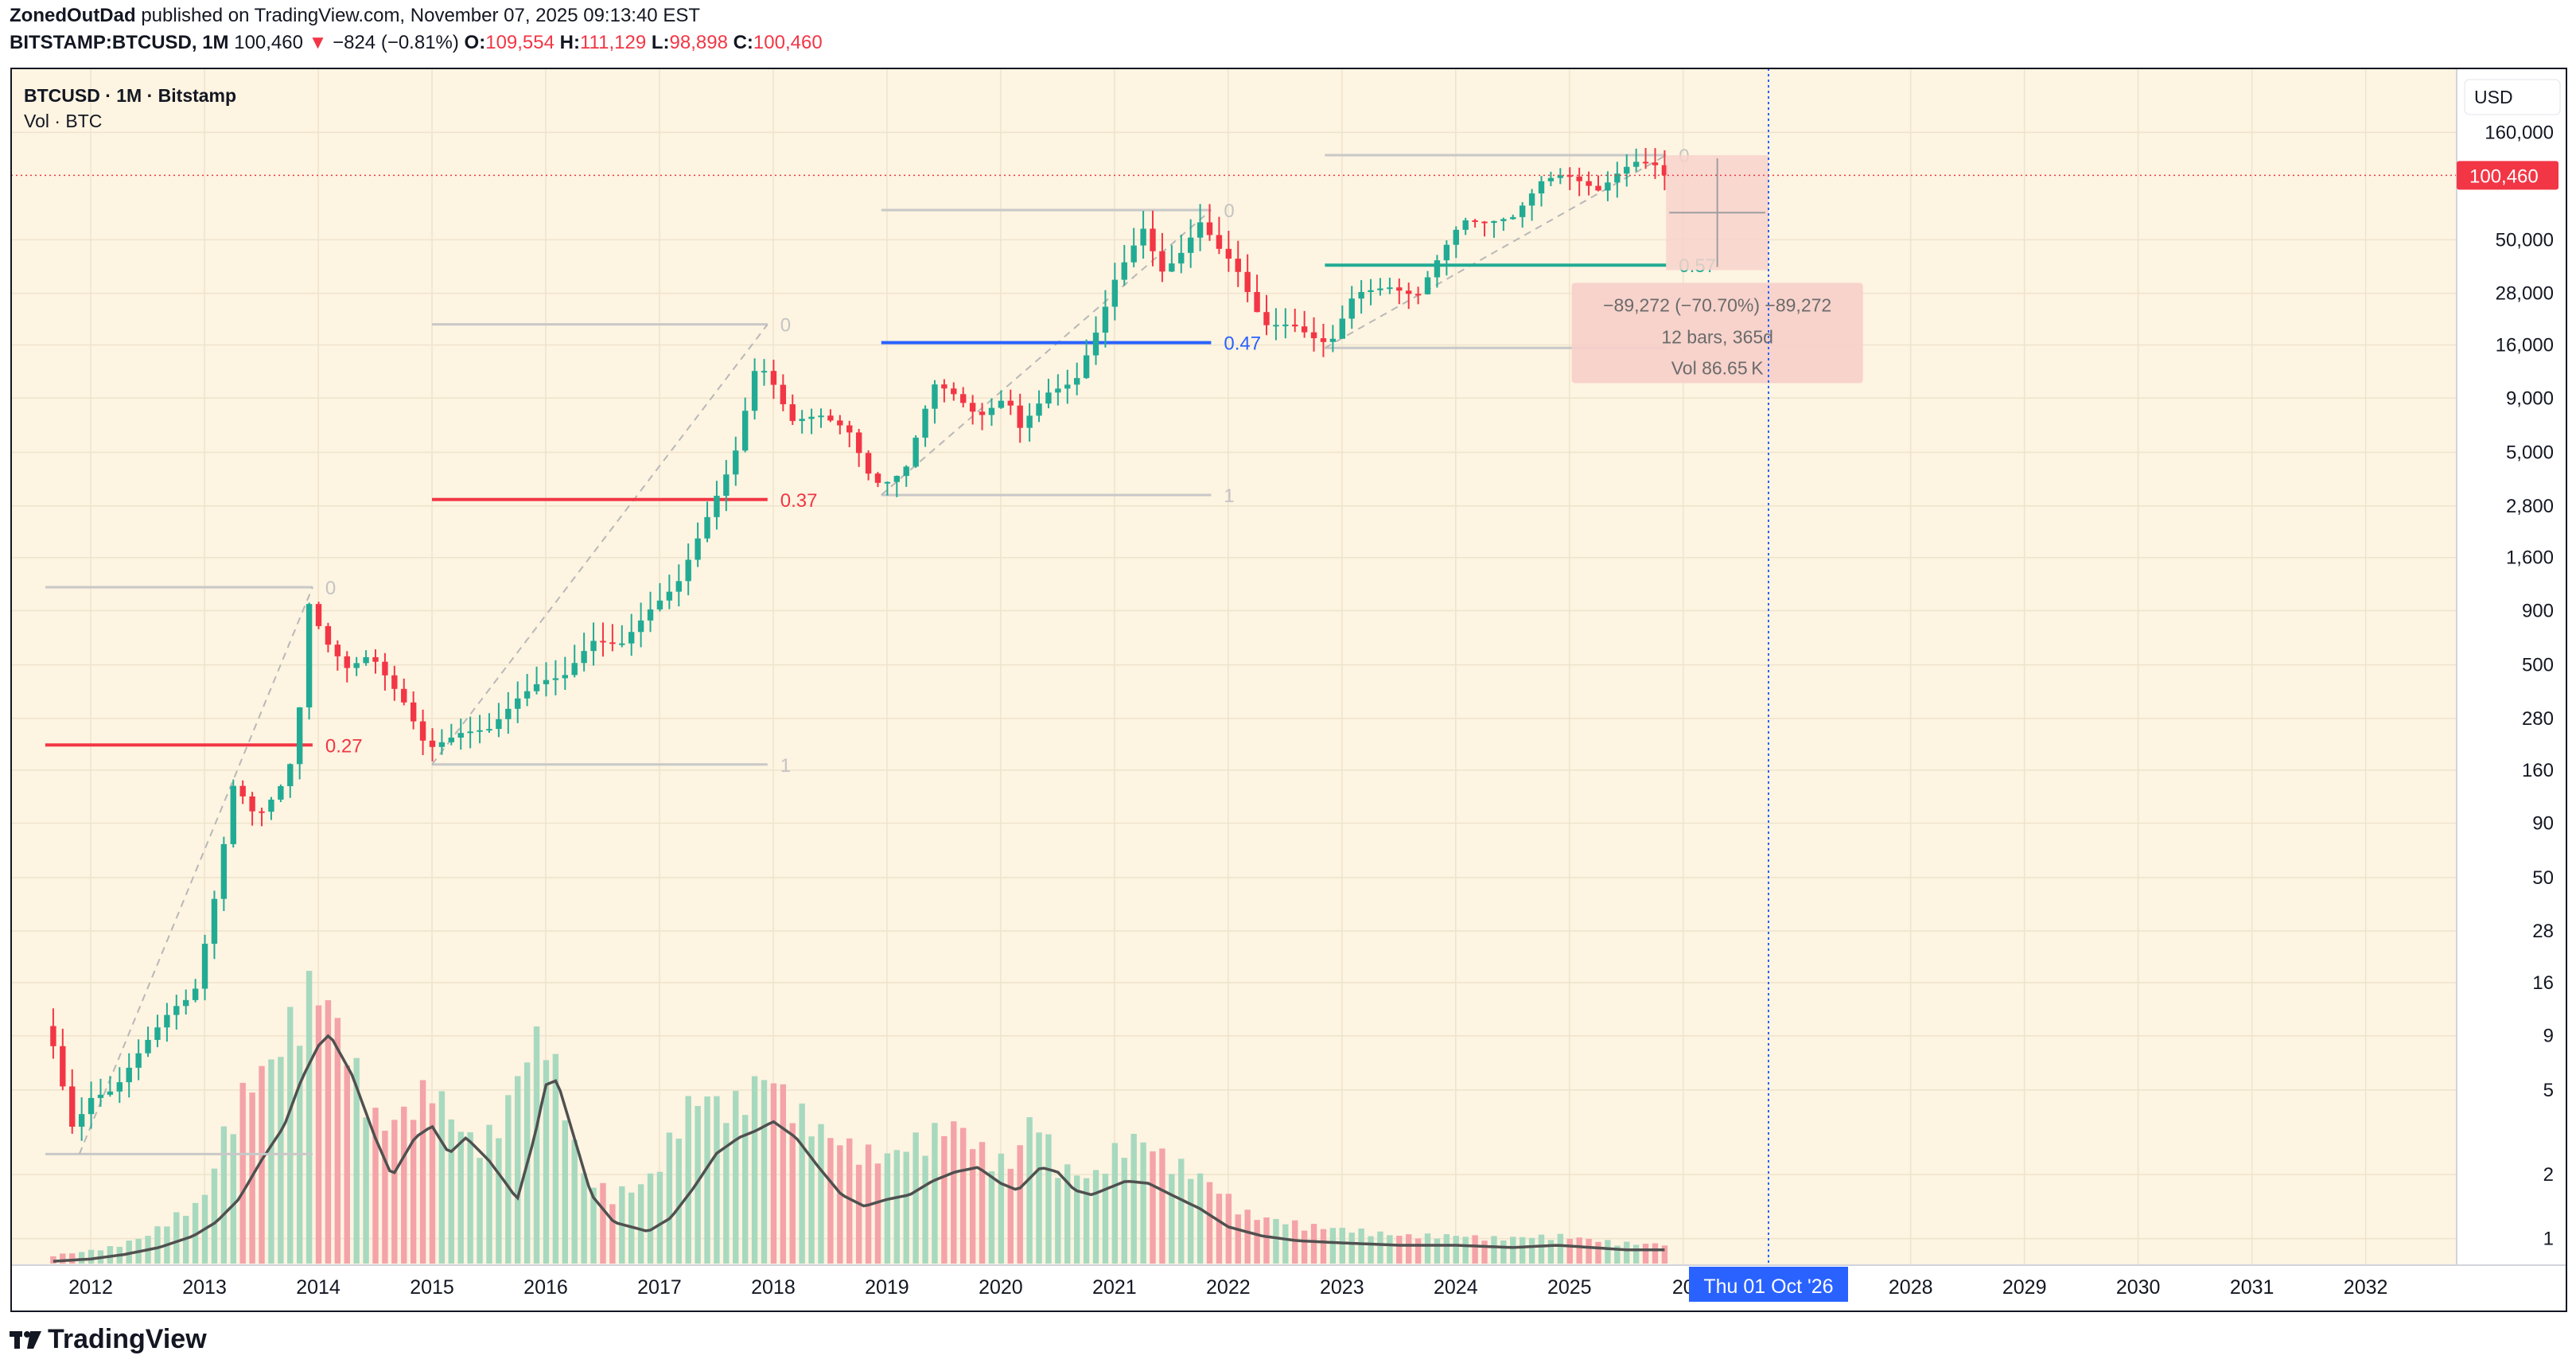 The width and height of the screenshot is (2576, 1367). What do you see at coordinates (1718, 367) in the screenshot?
I see `measure-volume: Vol 86.65 K` at bounding box center [1718, 367].